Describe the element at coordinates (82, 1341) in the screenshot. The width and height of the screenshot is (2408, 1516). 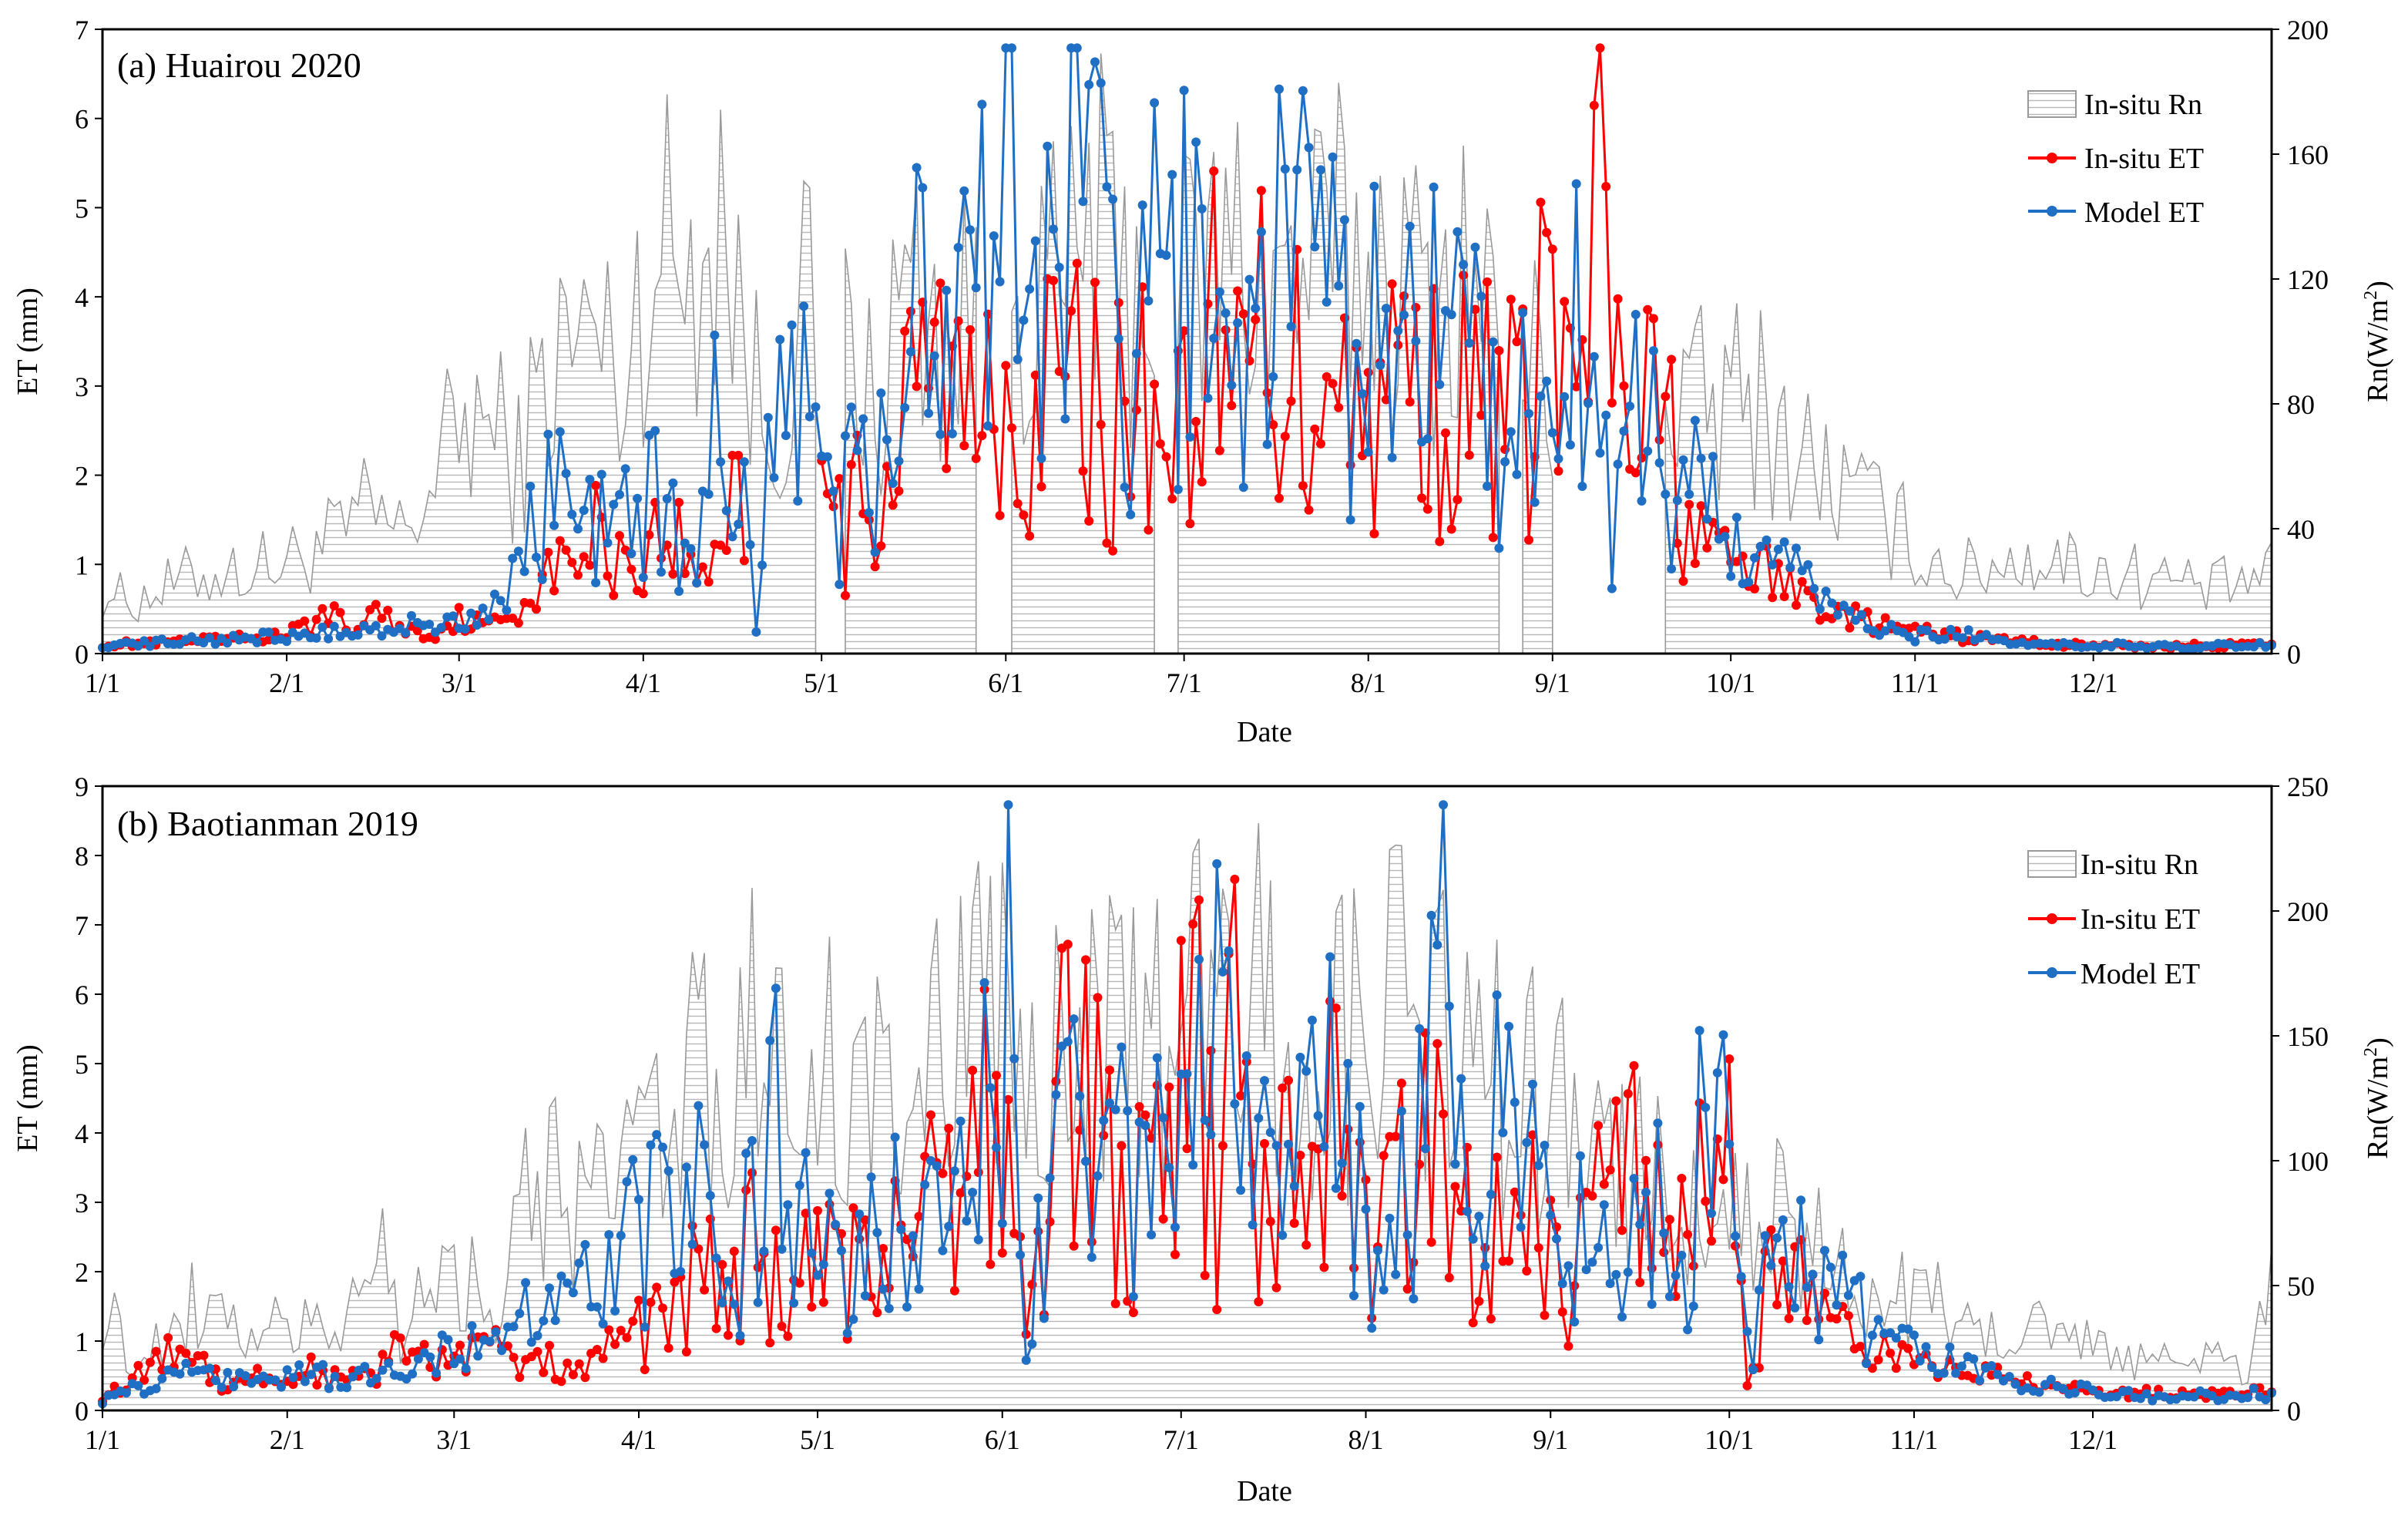
I see `y-tick-label: 1` at that location.